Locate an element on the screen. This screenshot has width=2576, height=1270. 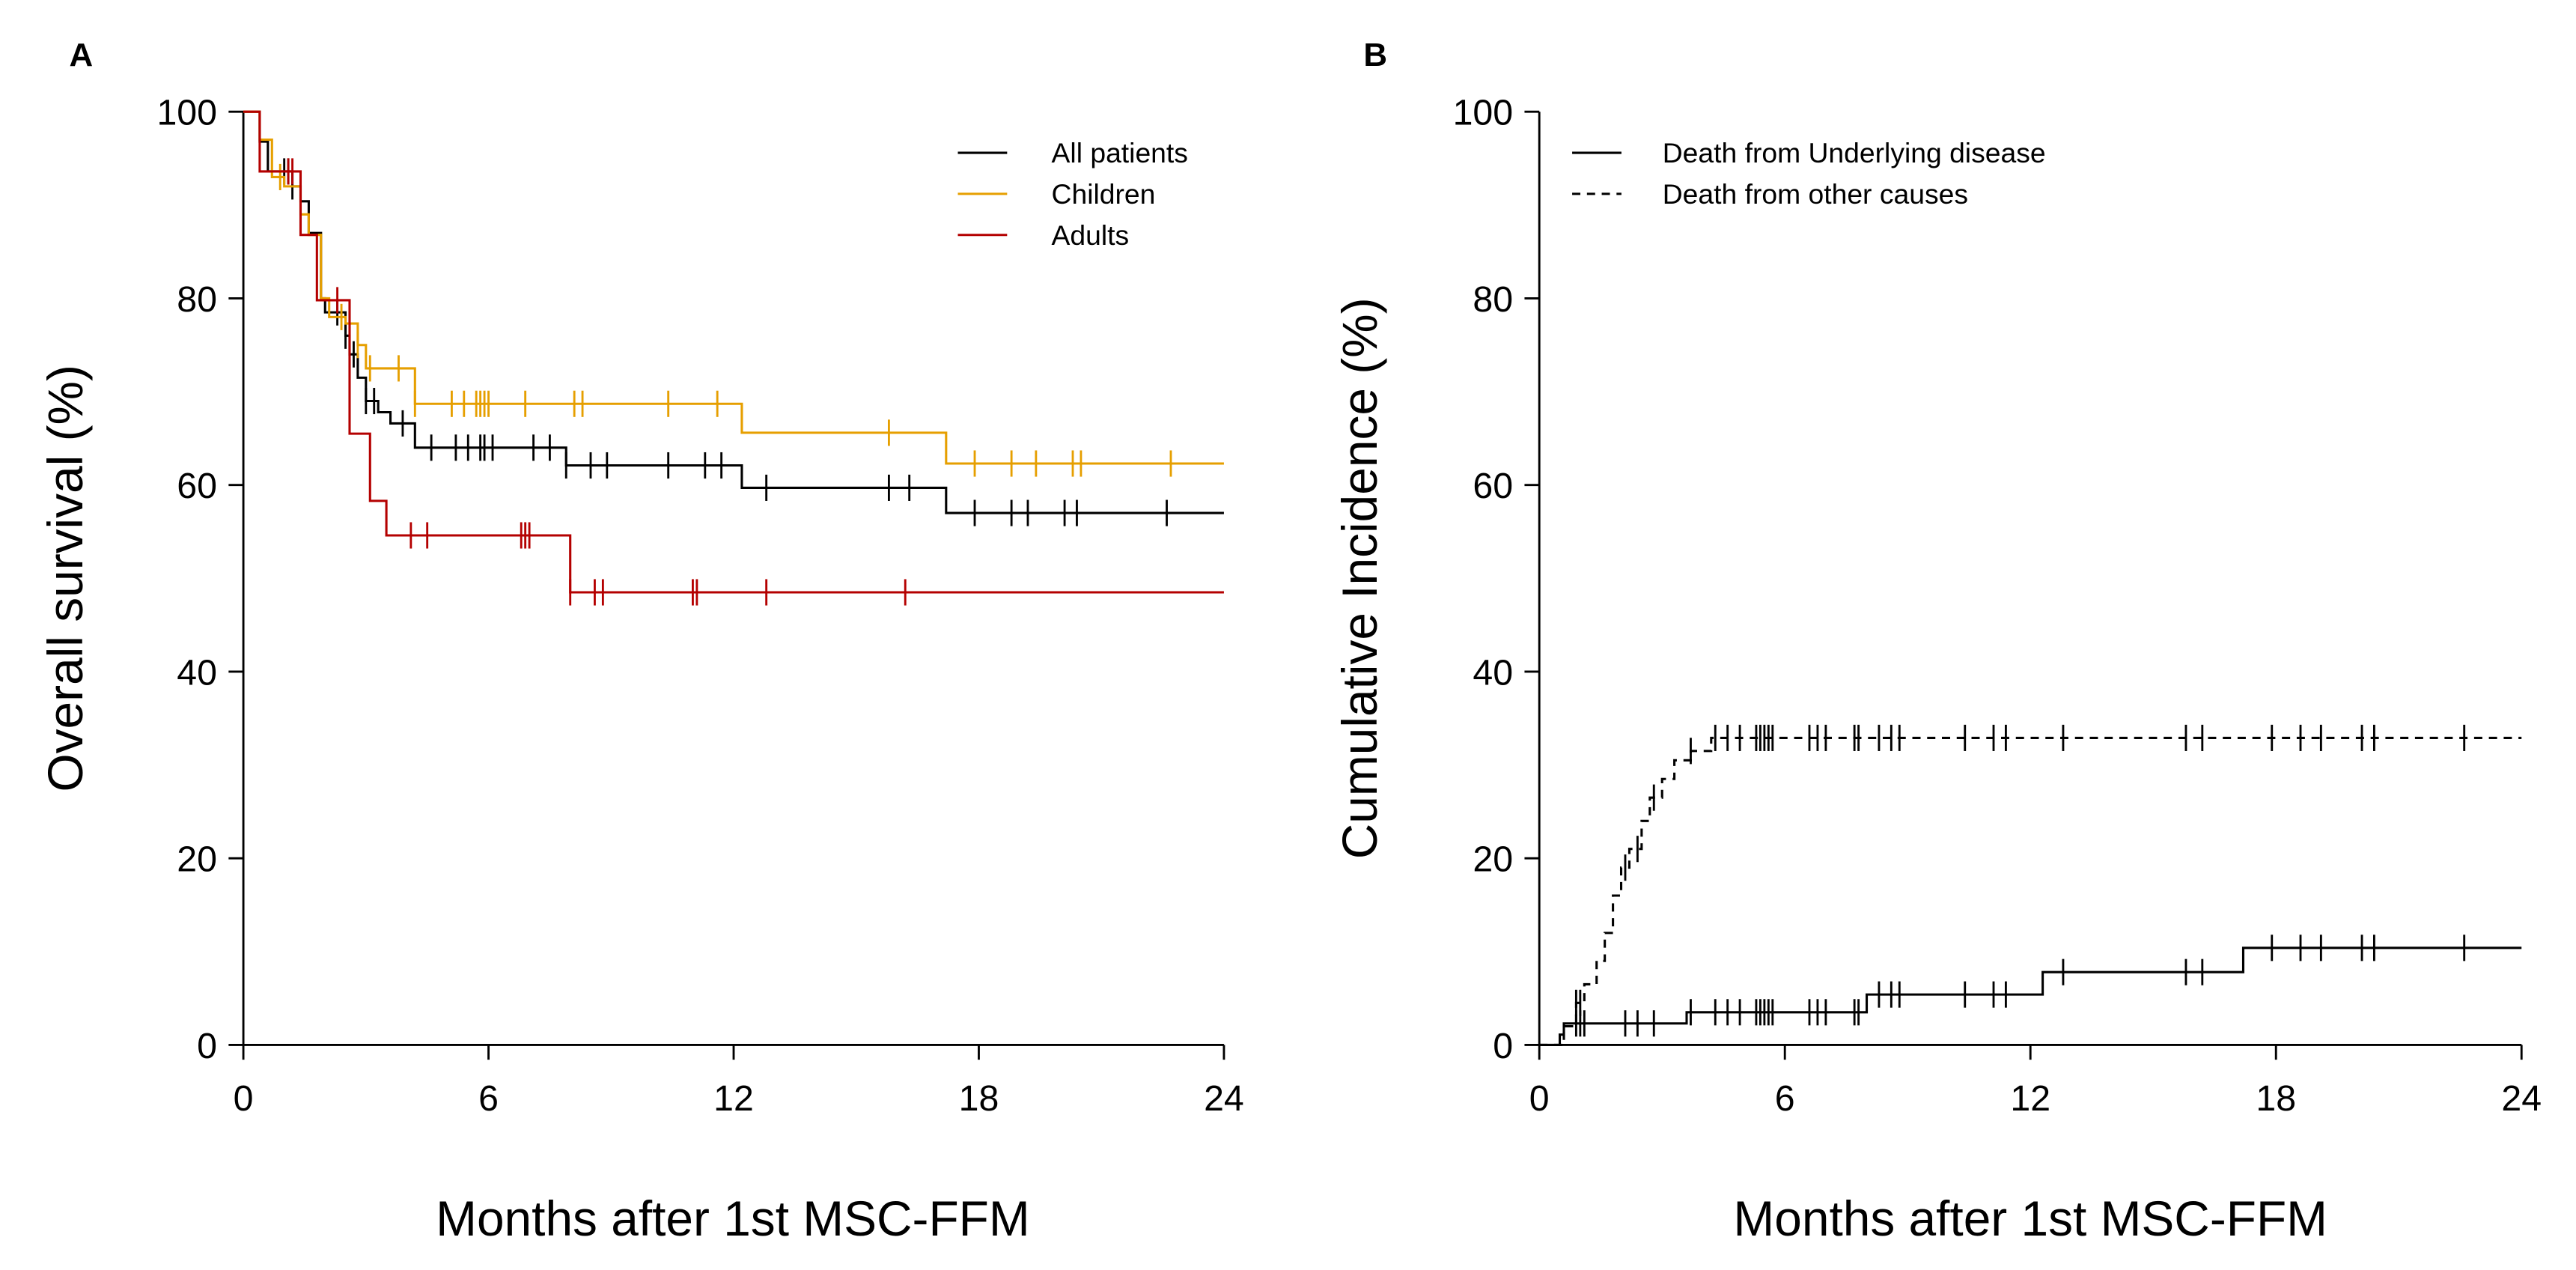
series-line-children is located at coordinates (733, 287).